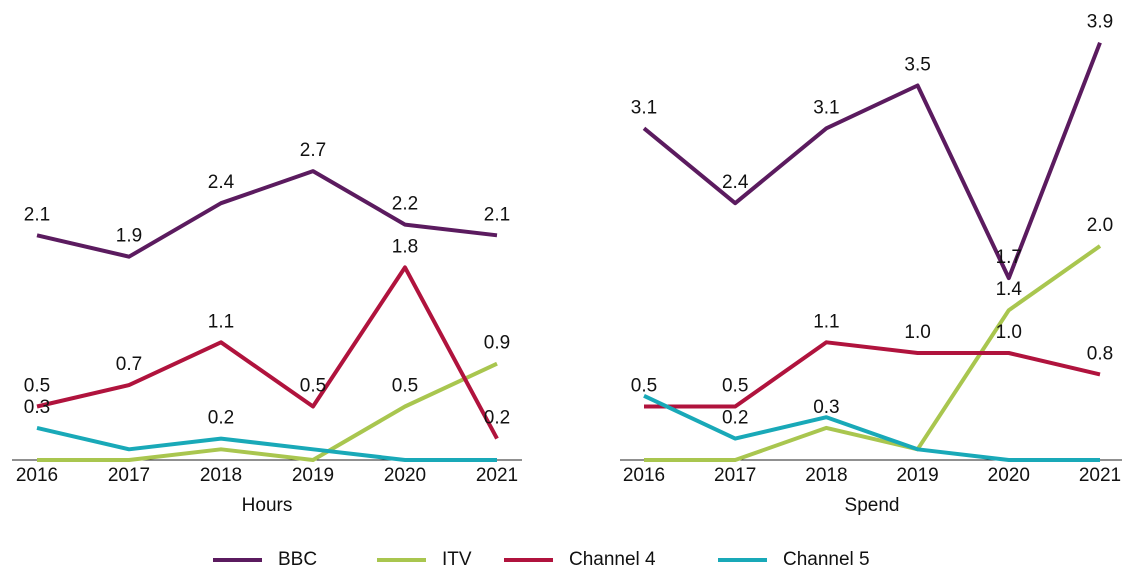  I want to click on data-label: 1.7, so click(1009, 257).